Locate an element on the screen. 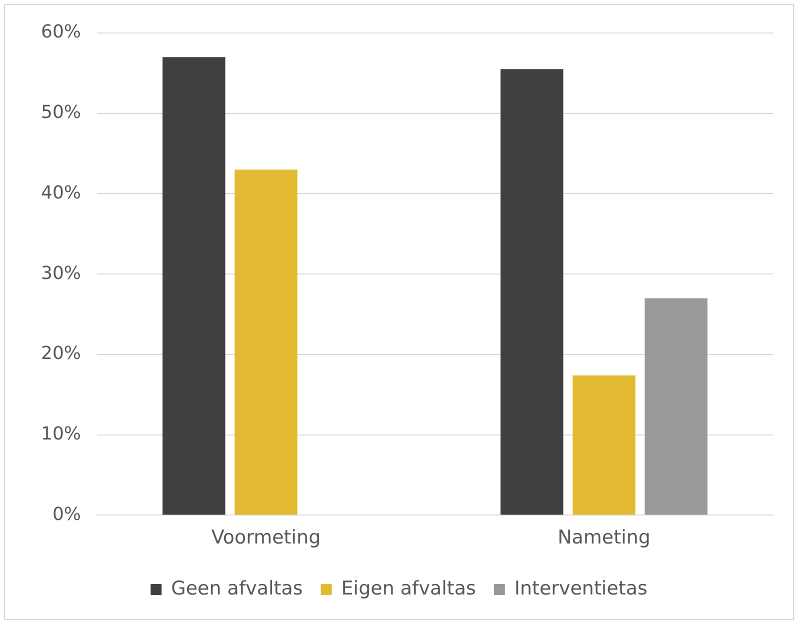 The image size is (798, 624). y-tick-label: 40% is located at coordinates (61, 193).